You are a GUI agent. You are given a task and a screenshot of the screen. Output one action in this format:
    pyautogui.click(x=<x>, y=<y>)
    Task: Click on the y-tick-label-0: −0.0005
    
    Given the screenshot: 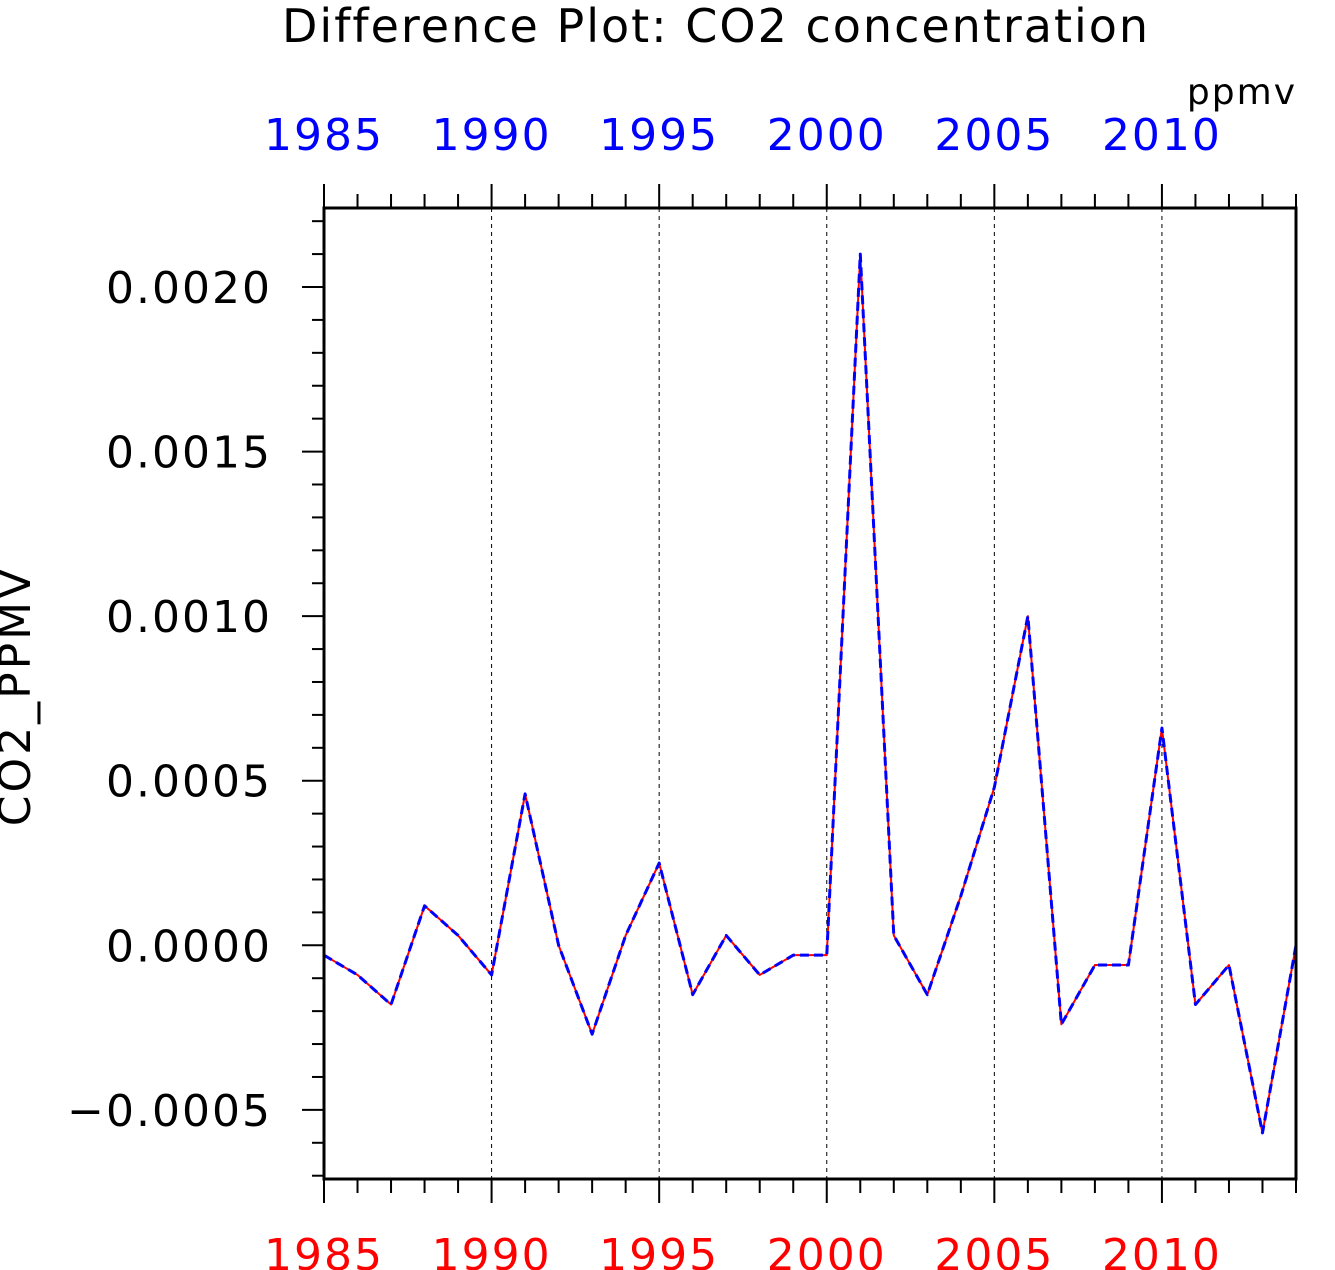 What is the action you would take?
    pyautogui.click(x=169, y=1111)
    